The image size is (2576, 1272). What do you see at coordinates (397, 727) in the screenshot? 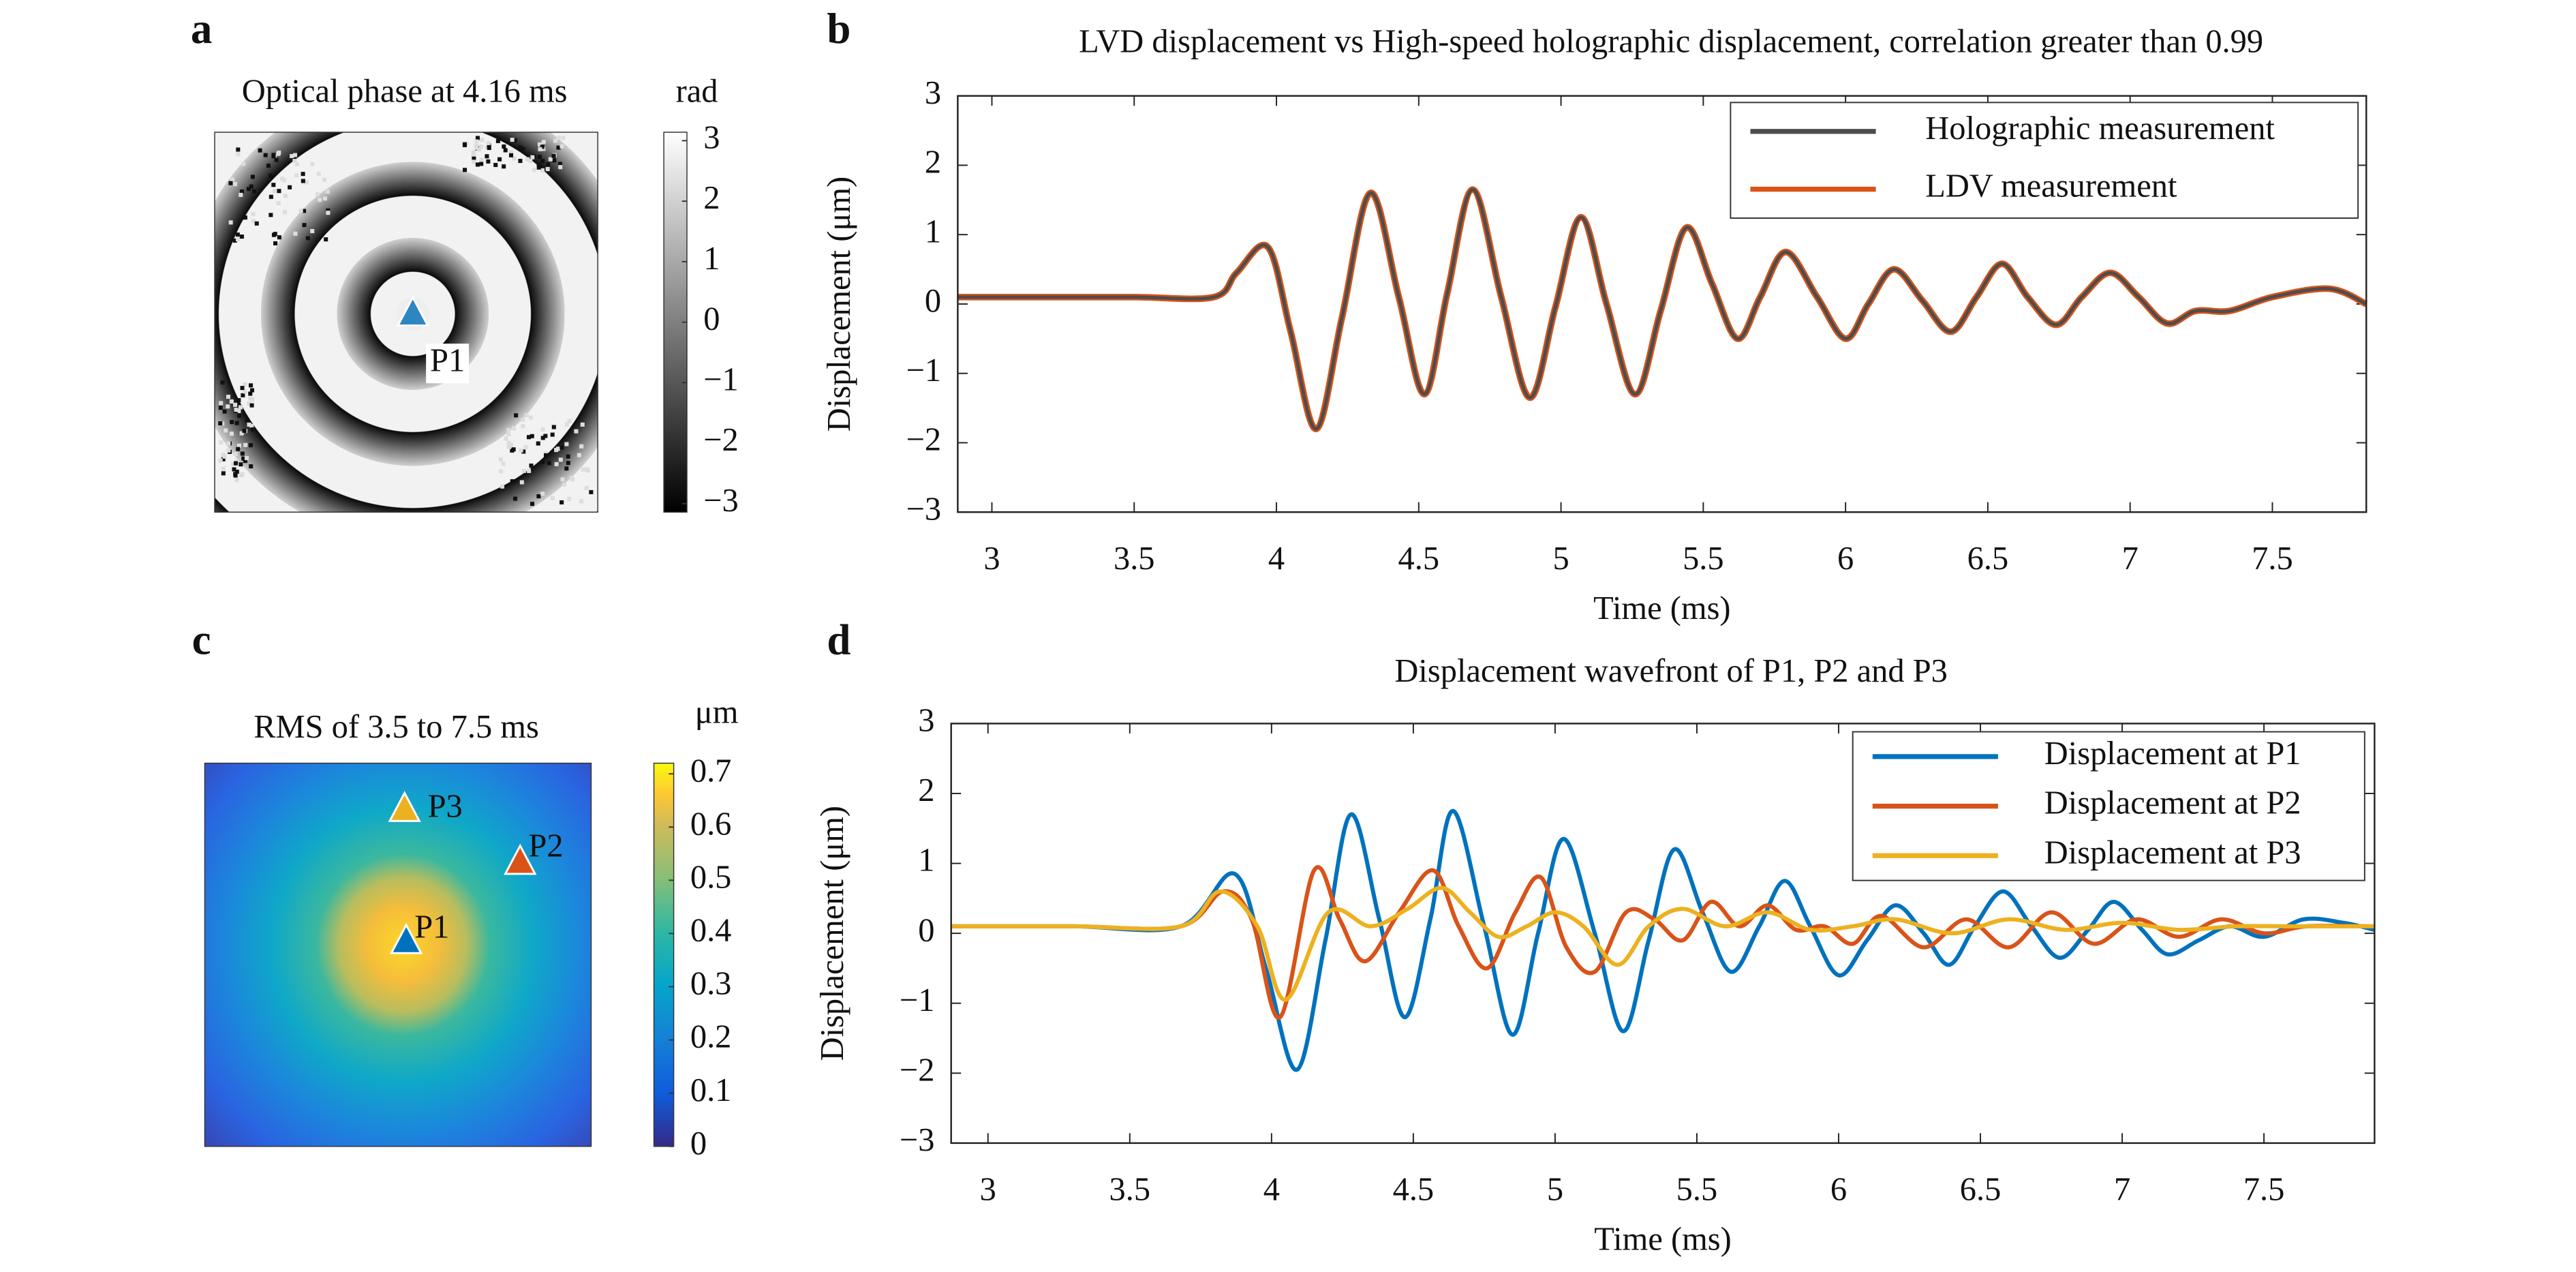
I see `panel-title: RMS of 3.5 to 7.5 ms` at bounding box center [397, 727].